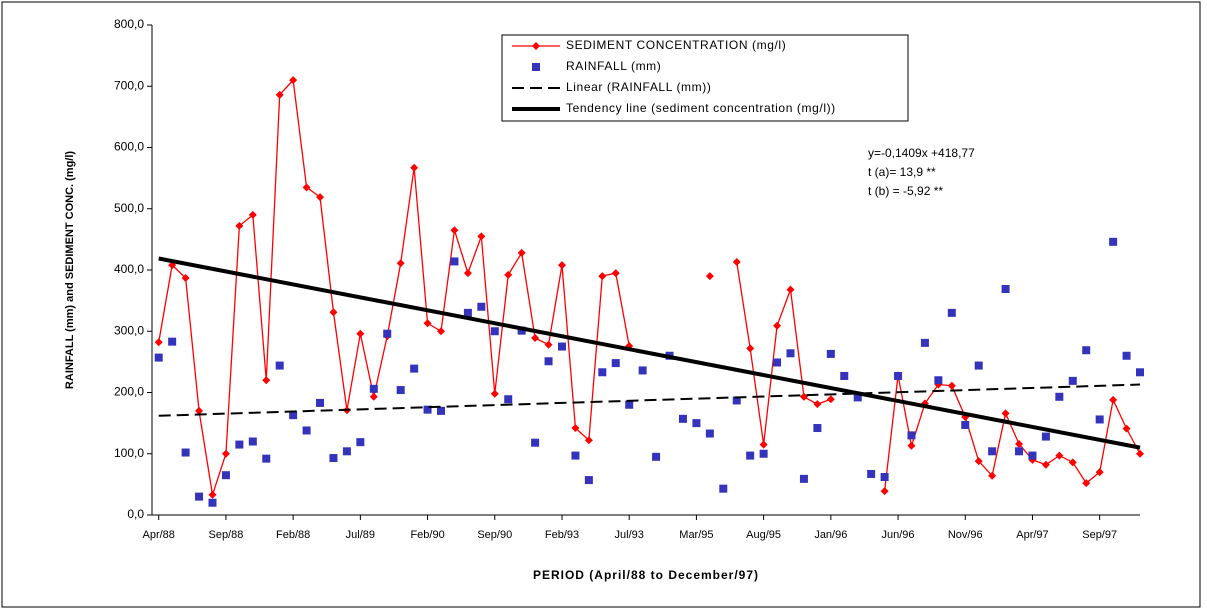 The height and width of the screenshot is (616, 1207). What do you see at coordinates (70, 270) in the screenshot?
I see `y-axis-label: RAINFALL (mm) and SEDIMENT CONC. (mg/l)` at bounding box center [70, 270].